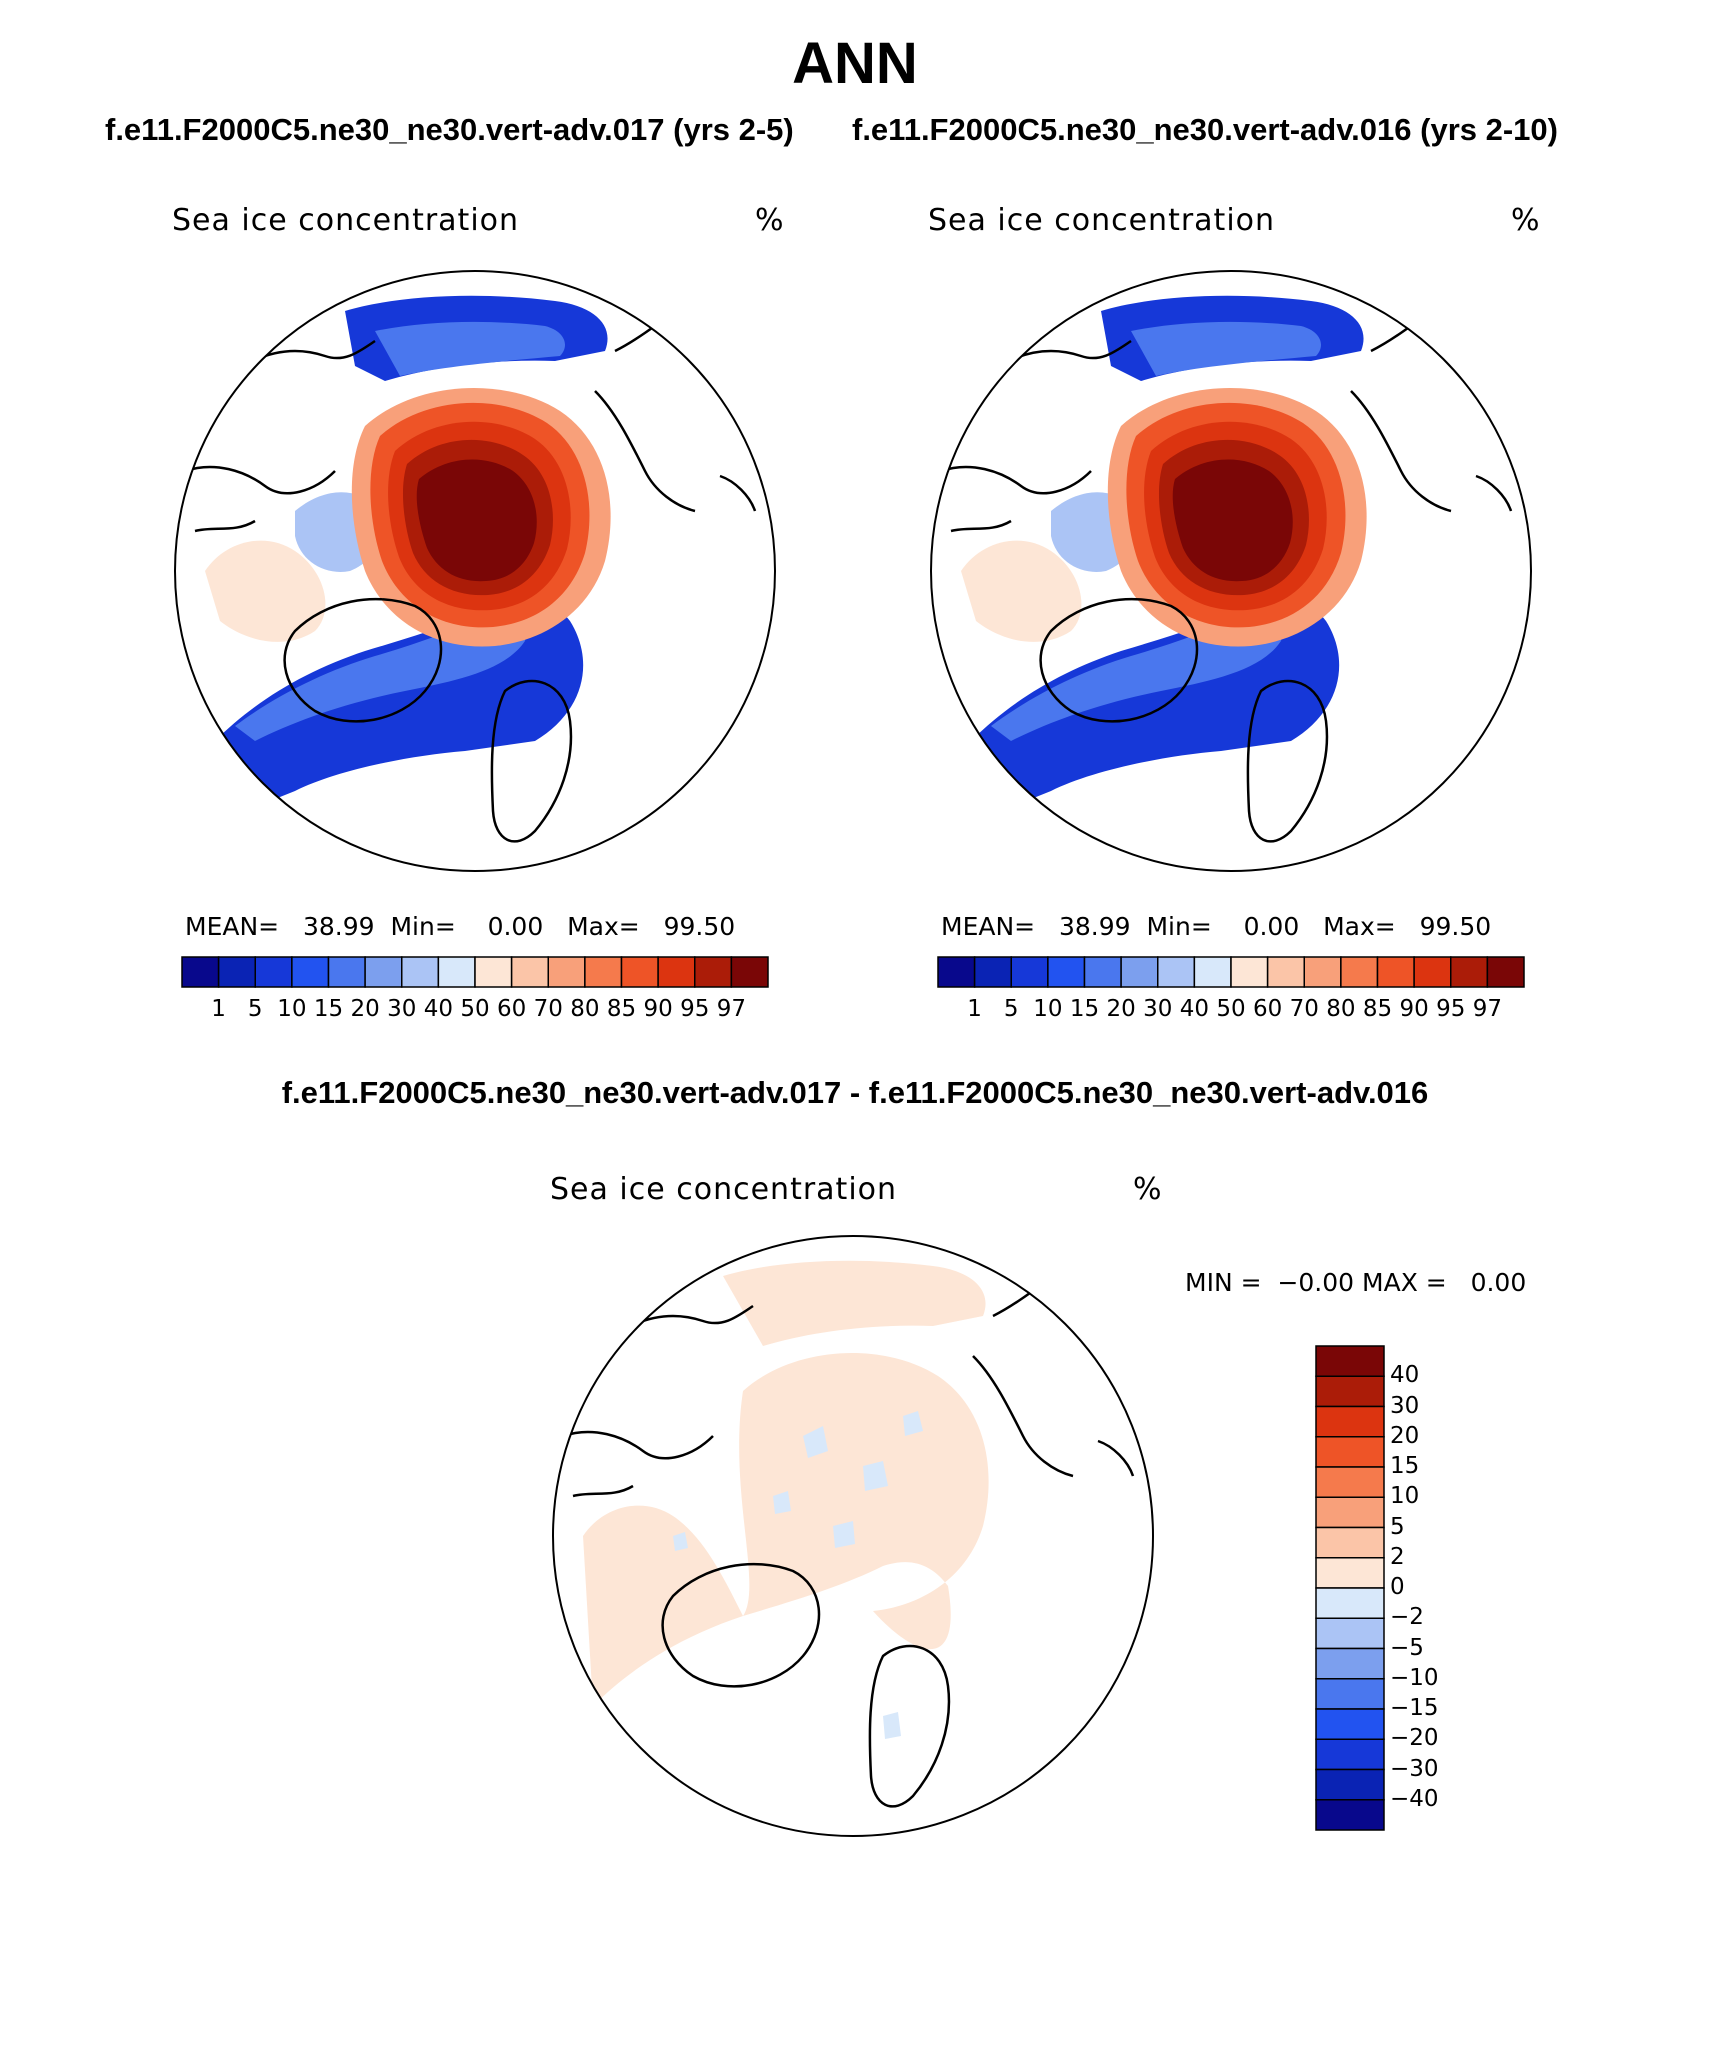 This screenshot has height=2058, width=1710. I want to click on colorbar-tick-label: −2, so click(1407, 1617).